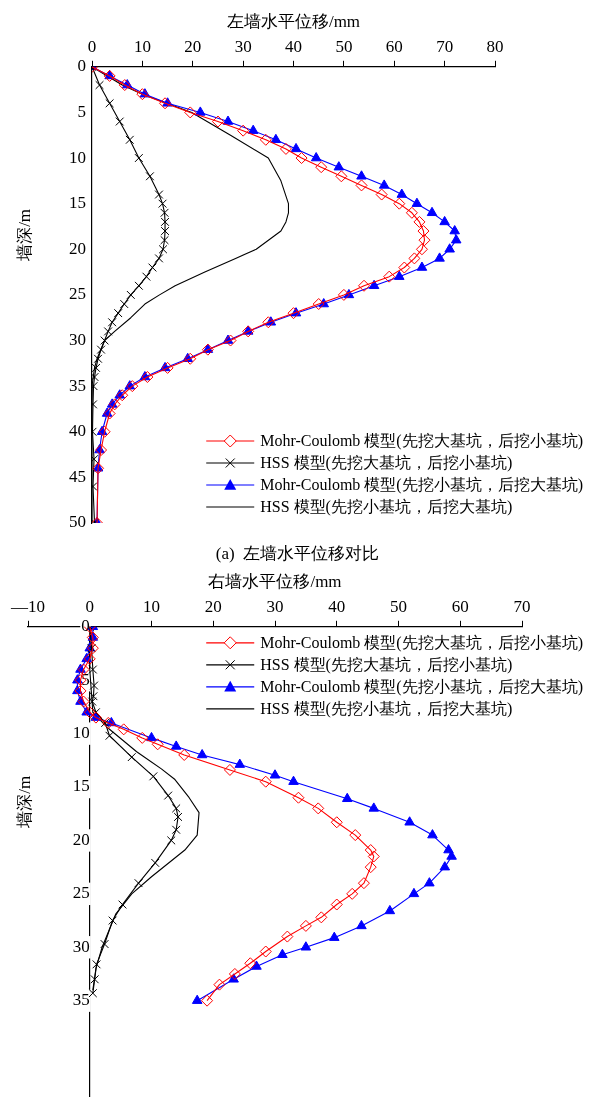  What do you see at coordinates (77, 476) in the screenshot?
I see `y-tick-label: 45` at bounding box center [77, 476].